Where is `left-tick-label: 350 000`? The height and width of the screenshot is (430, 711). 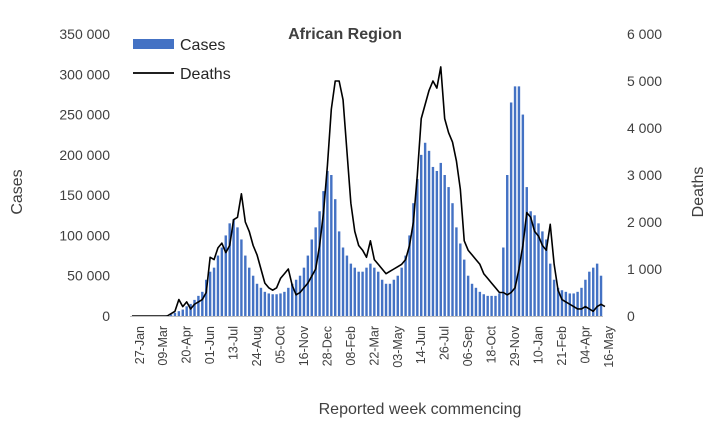
left-tick-label: 350 000 is located at coordinates (84, 34).